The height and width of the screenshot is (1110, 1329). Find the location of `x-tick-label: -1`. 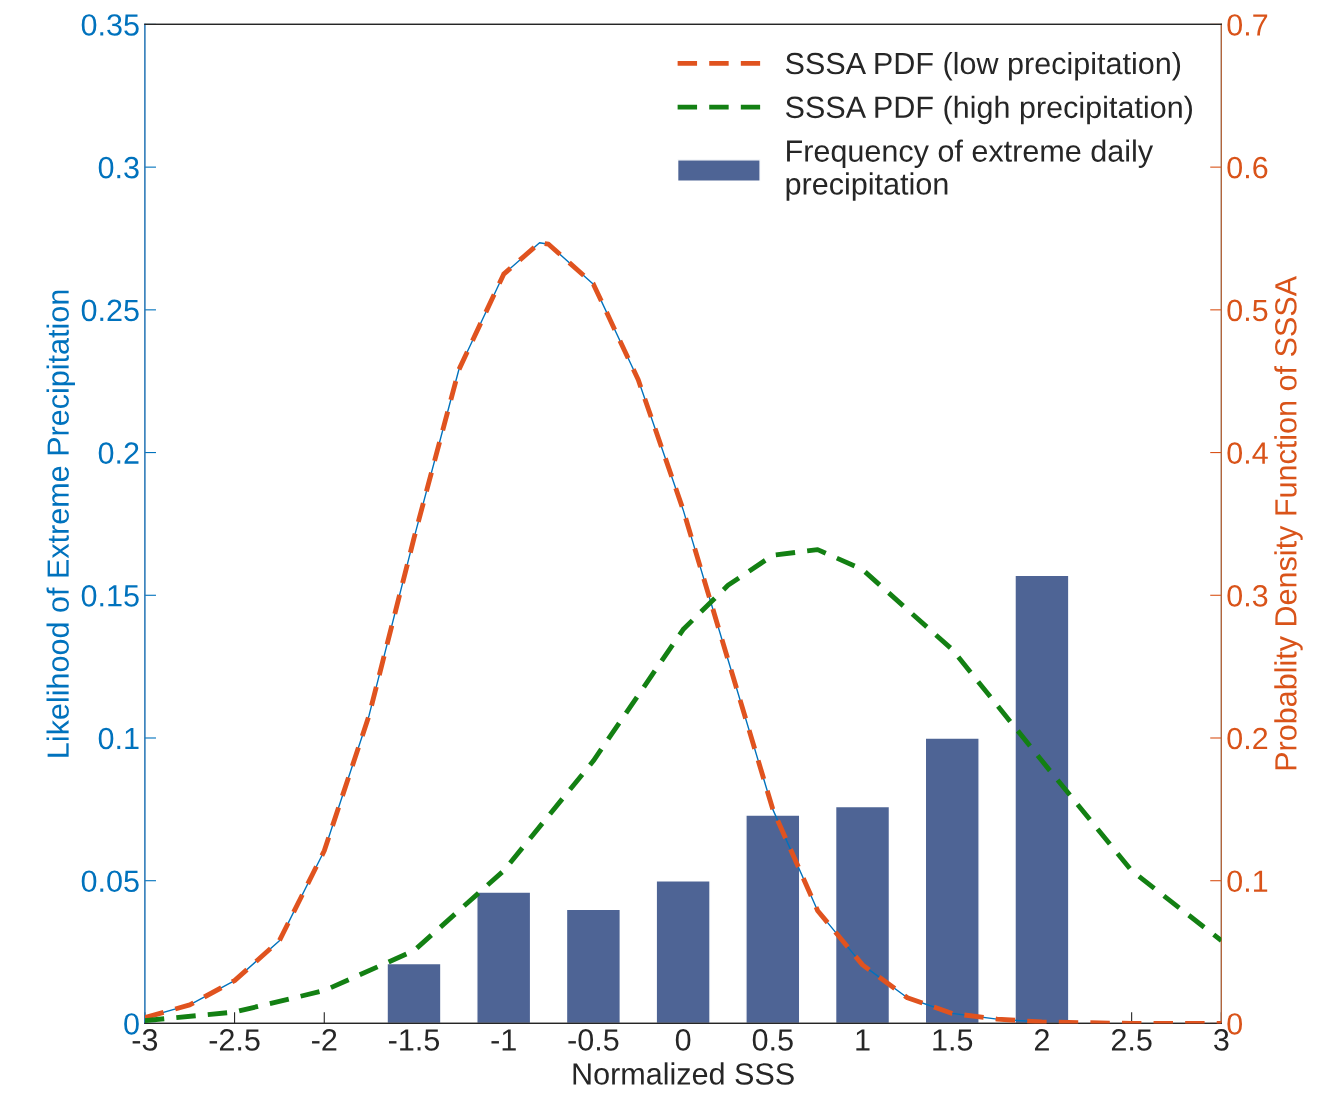

x-tick-label: -1 is located at coordinates (503, 1040).